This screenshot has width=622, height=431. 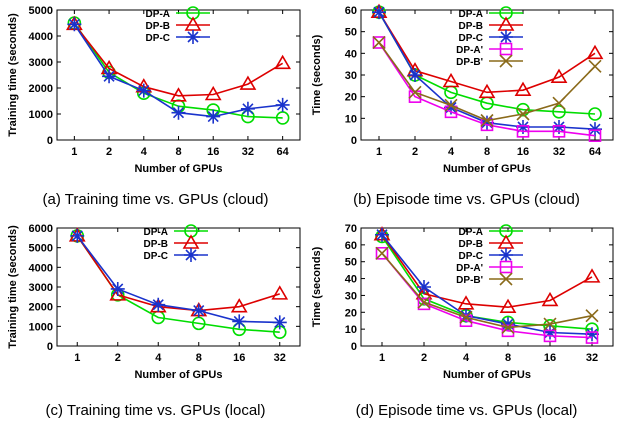 What do you see at coordinates (156, 244) in the screenshot?
I see `legend-label-c-dp-b: DP-B` at bounding box center [156, 244].